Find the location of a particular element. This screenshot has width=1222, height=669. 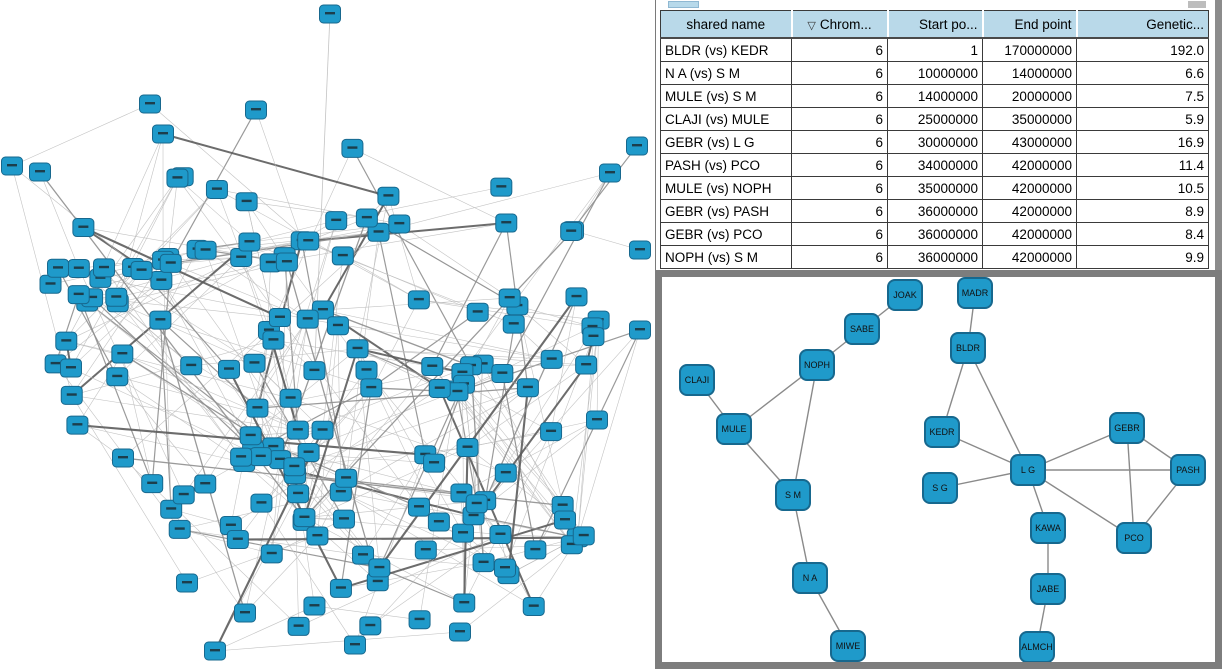

table-cell: 34000000 is located at coordinates (935, 165).